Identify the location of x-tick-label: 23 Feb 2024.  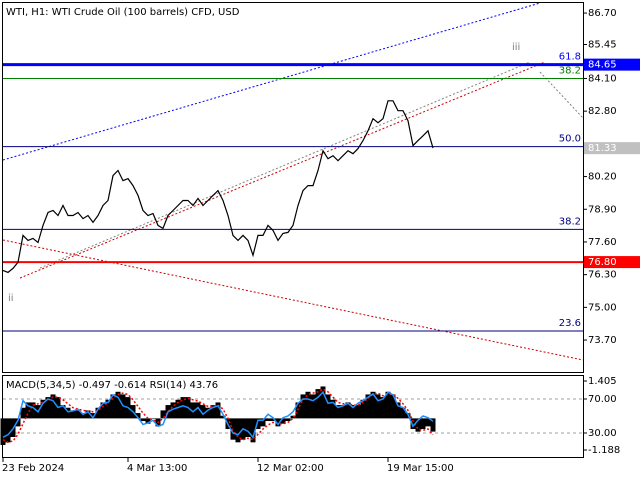
(33, 468).